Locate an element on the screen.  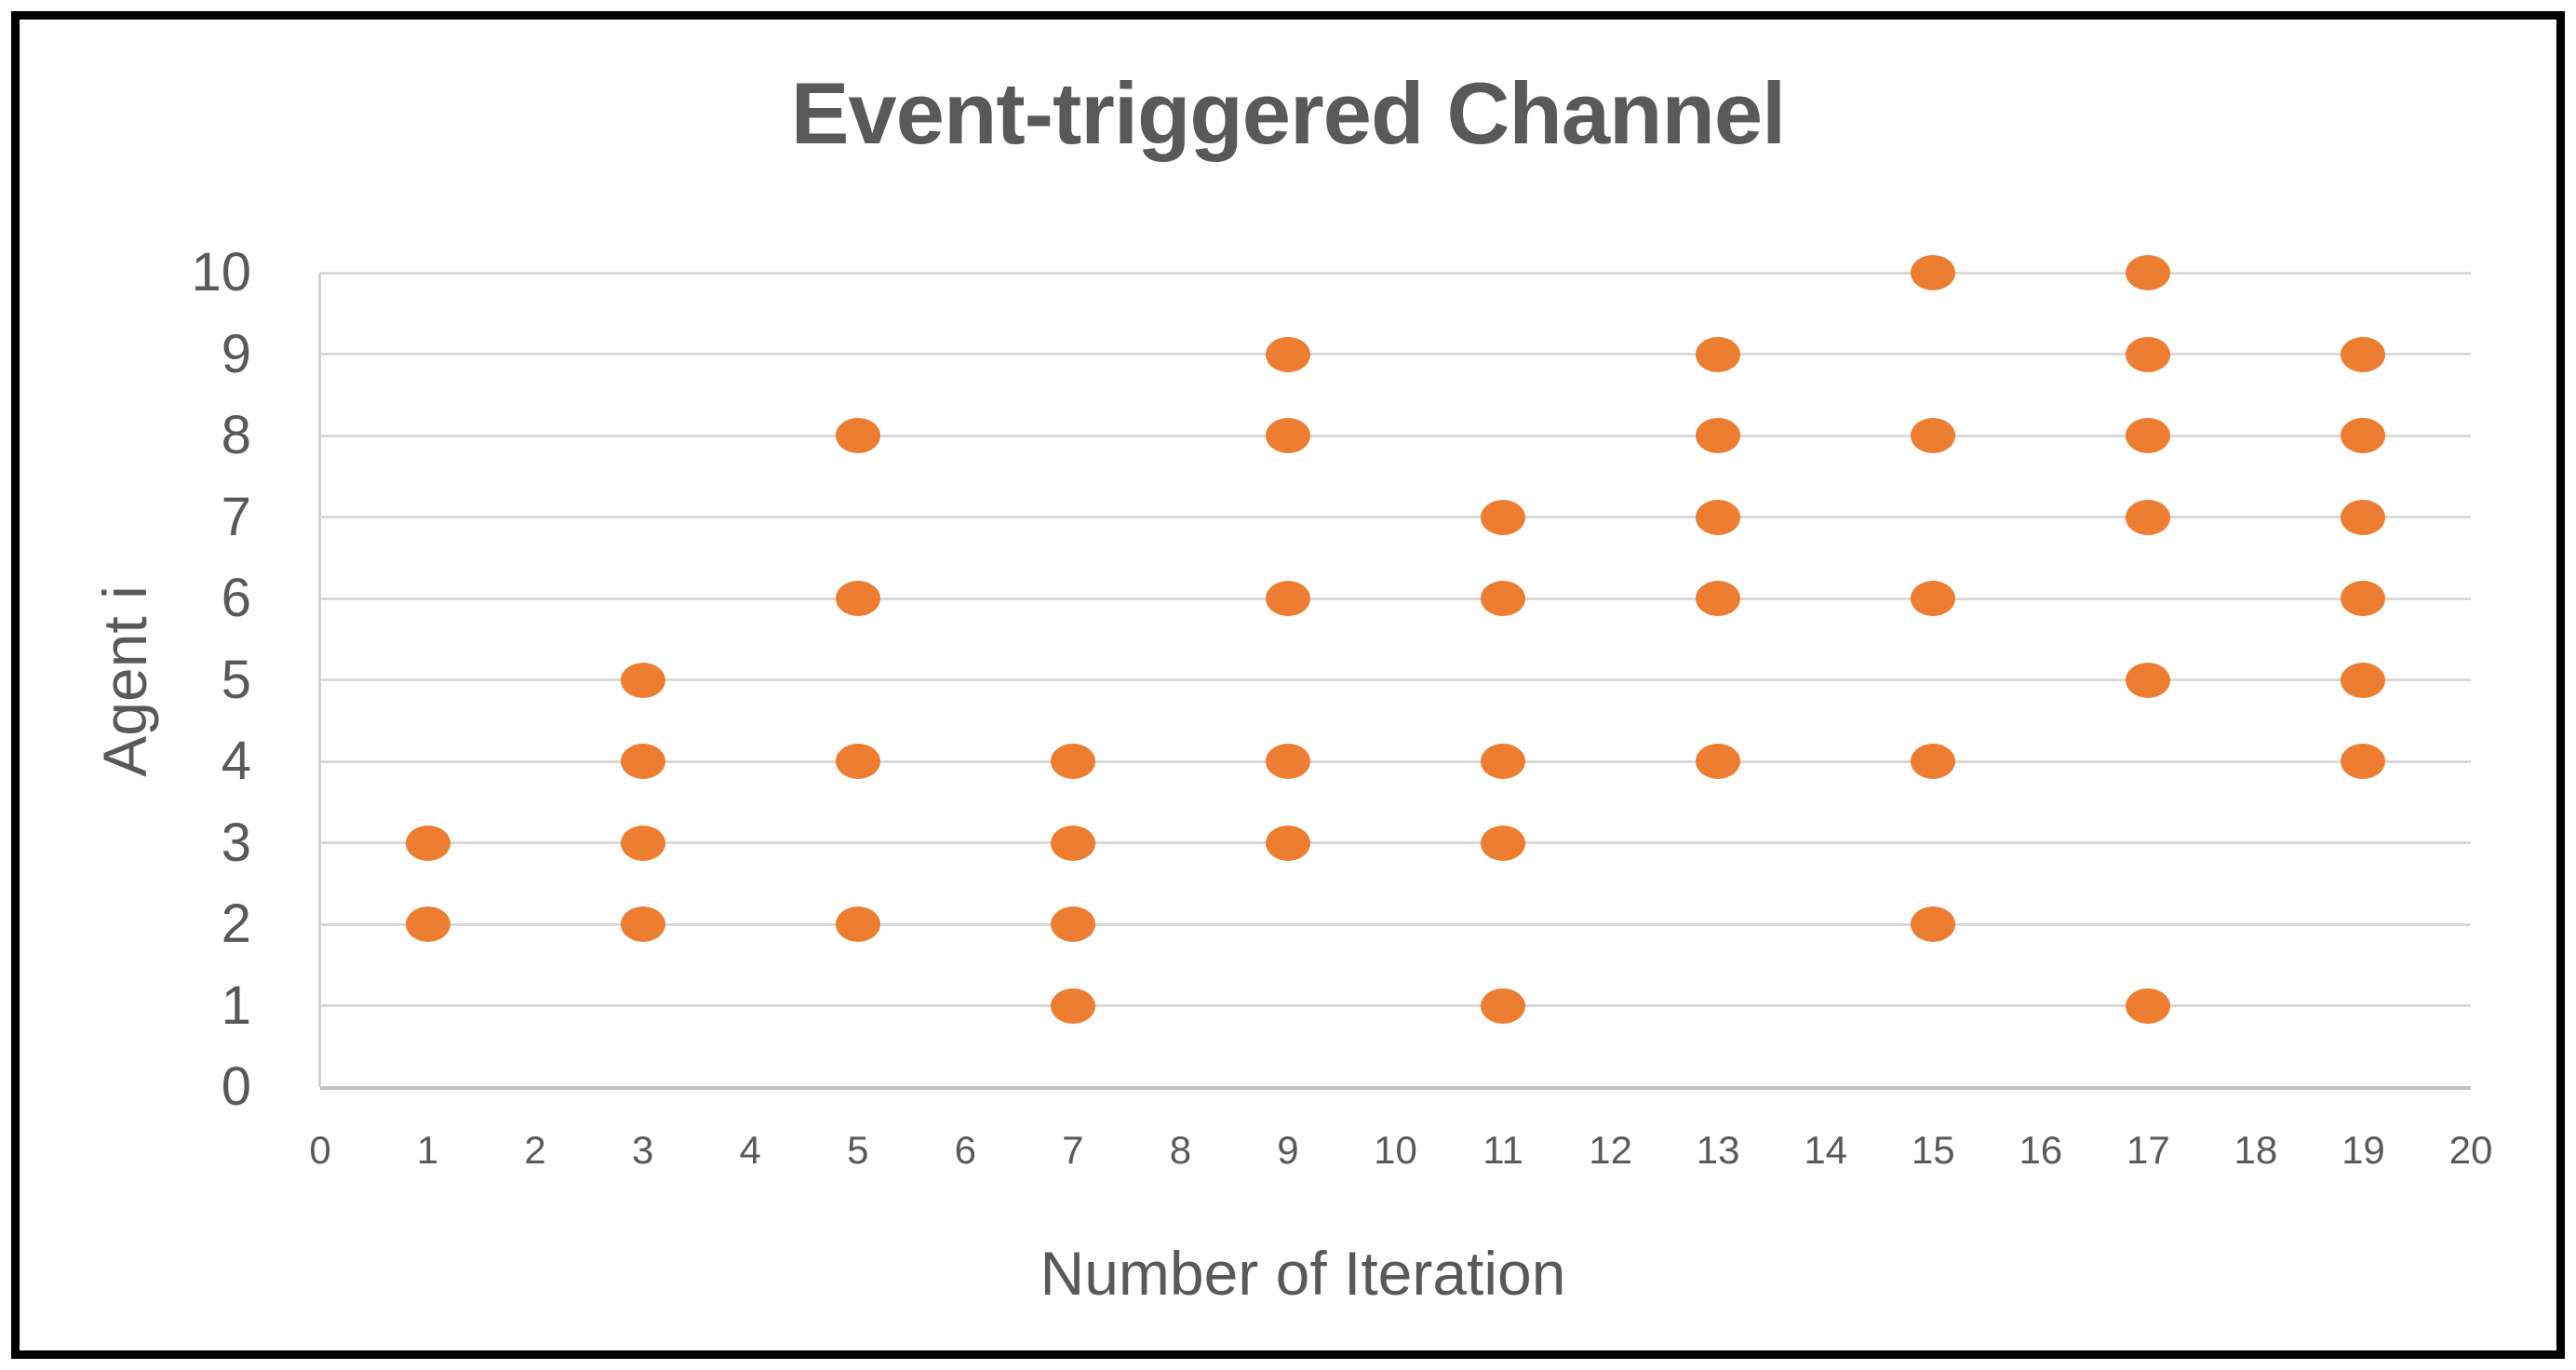
x-tick-label: 12 is located at coordinates (1610, 1150).